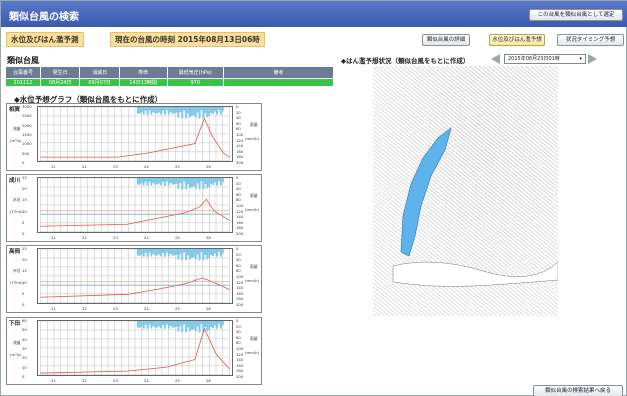 This screenshot has width=627, height=396. I want to click on x-tick-label: 25, so click(177, 166).